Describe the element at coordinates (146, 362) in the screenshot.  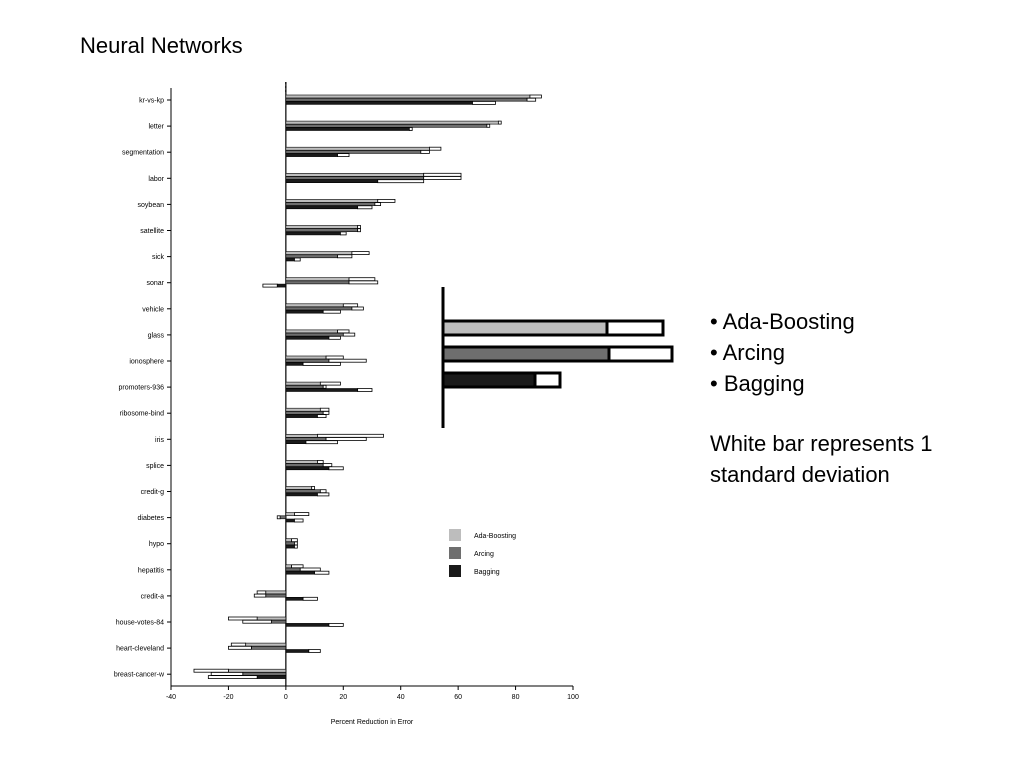
I see `category-label-ionosphere: ionosphere` at that location.